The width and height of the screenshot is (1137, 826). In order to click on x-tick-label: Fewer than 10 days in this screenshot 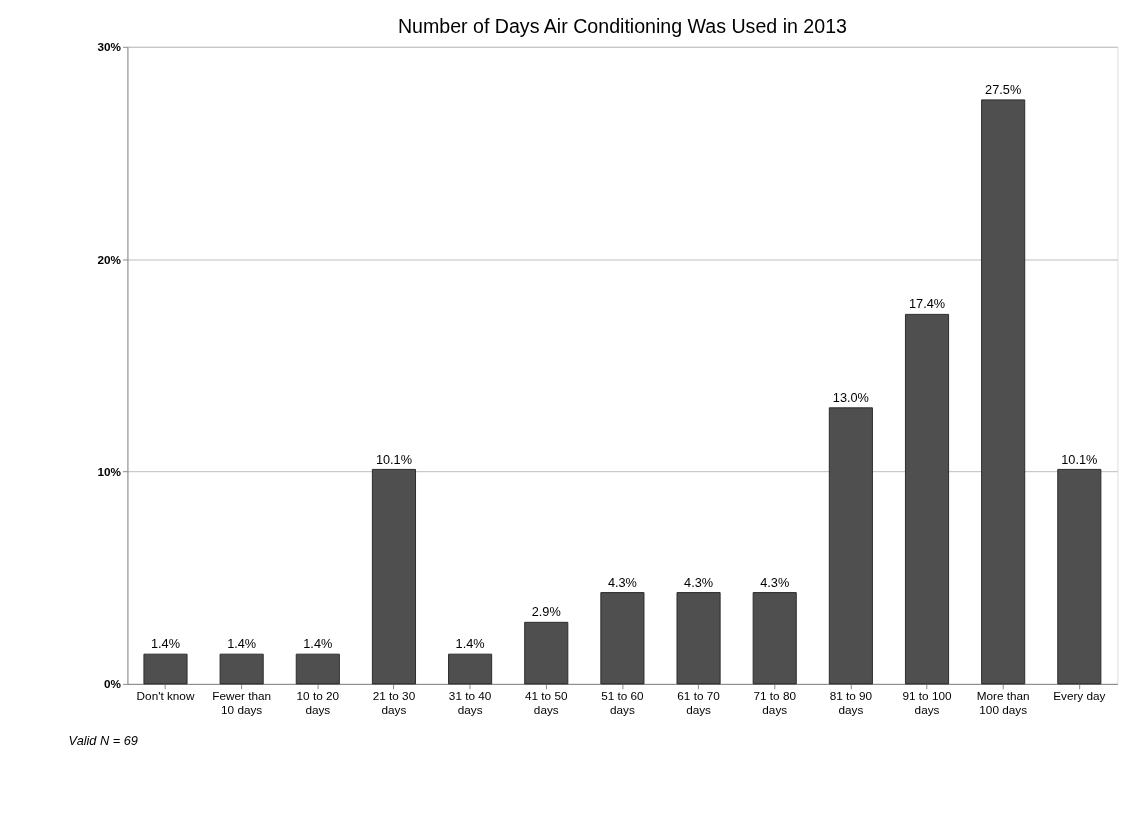, I will do `click(242, 702)`.